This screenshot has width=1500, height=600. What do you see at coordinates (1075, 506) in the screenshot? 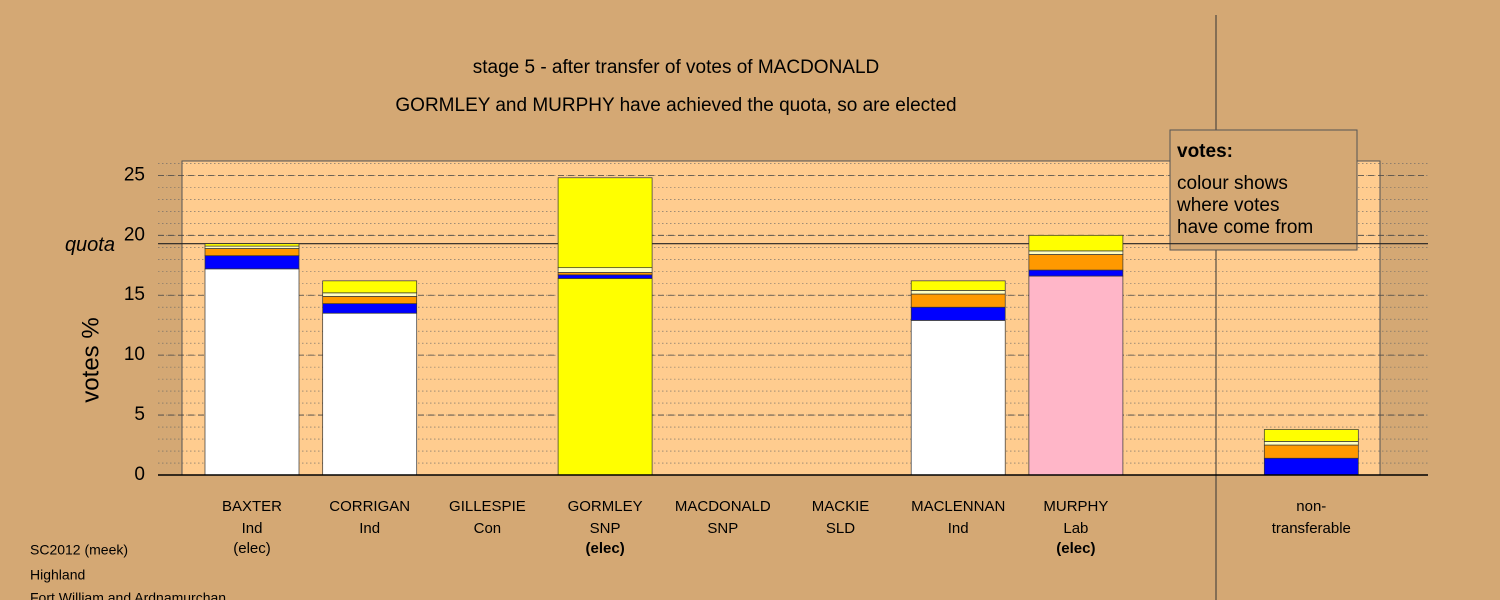
I see `x-tick-label: MURPHY` at bounding box center [1075, 506].